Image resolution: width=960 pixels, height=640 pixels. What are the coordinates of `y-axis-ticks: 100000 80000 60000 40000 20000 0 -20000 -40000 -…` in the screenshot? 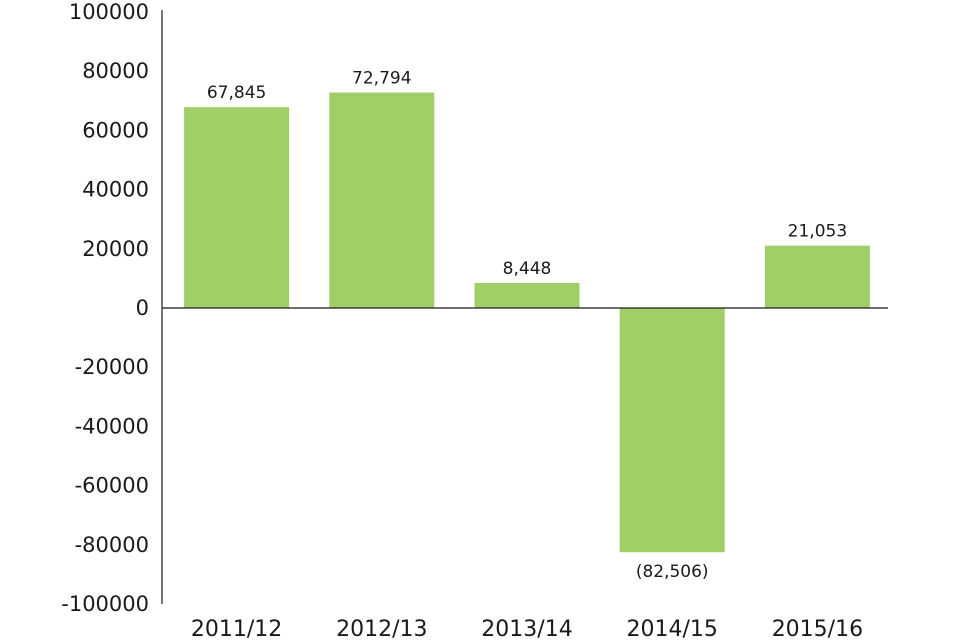 It's located at (105, 308).